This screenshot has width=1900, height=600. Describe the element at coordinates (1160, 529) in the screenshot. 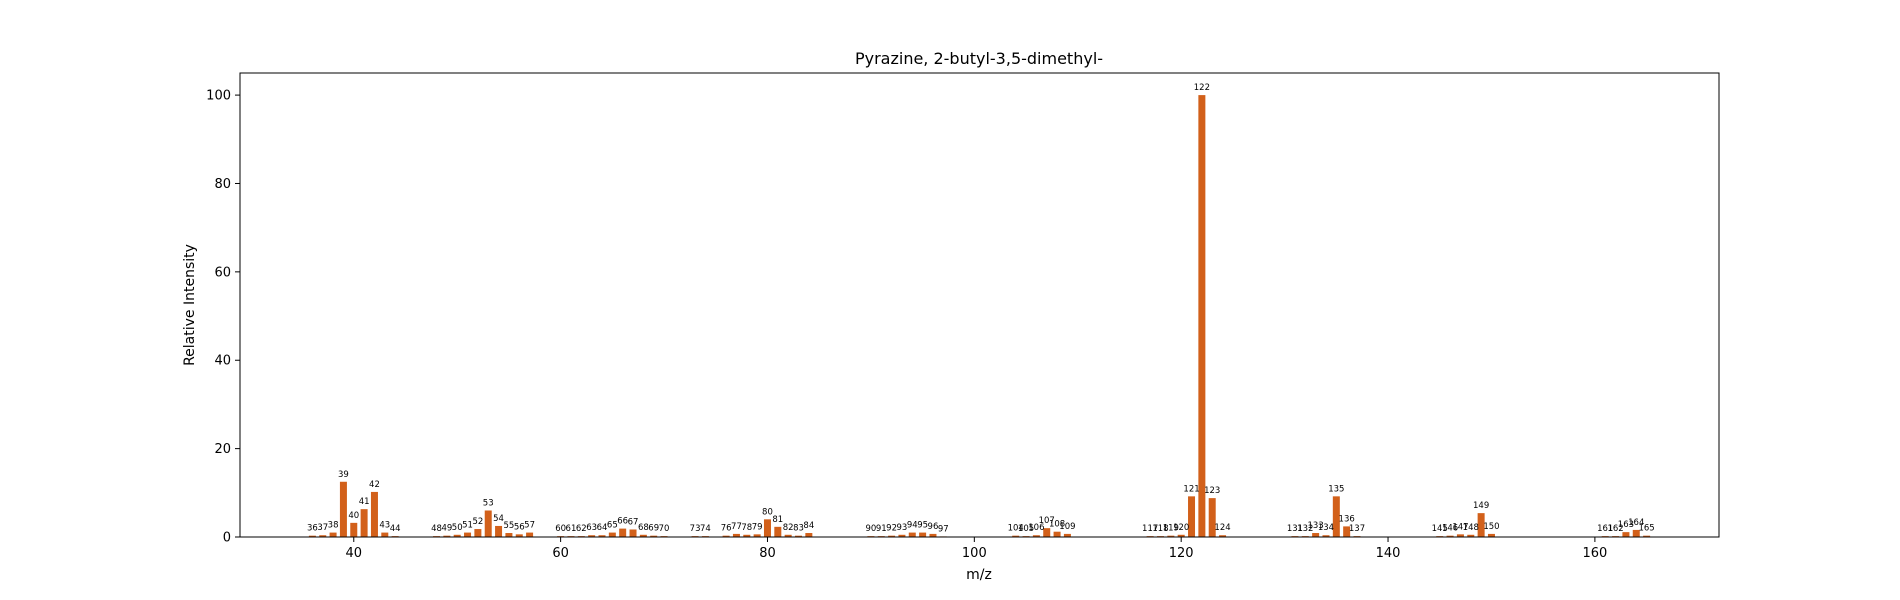

I see `peak-label-118: 118` at that location.